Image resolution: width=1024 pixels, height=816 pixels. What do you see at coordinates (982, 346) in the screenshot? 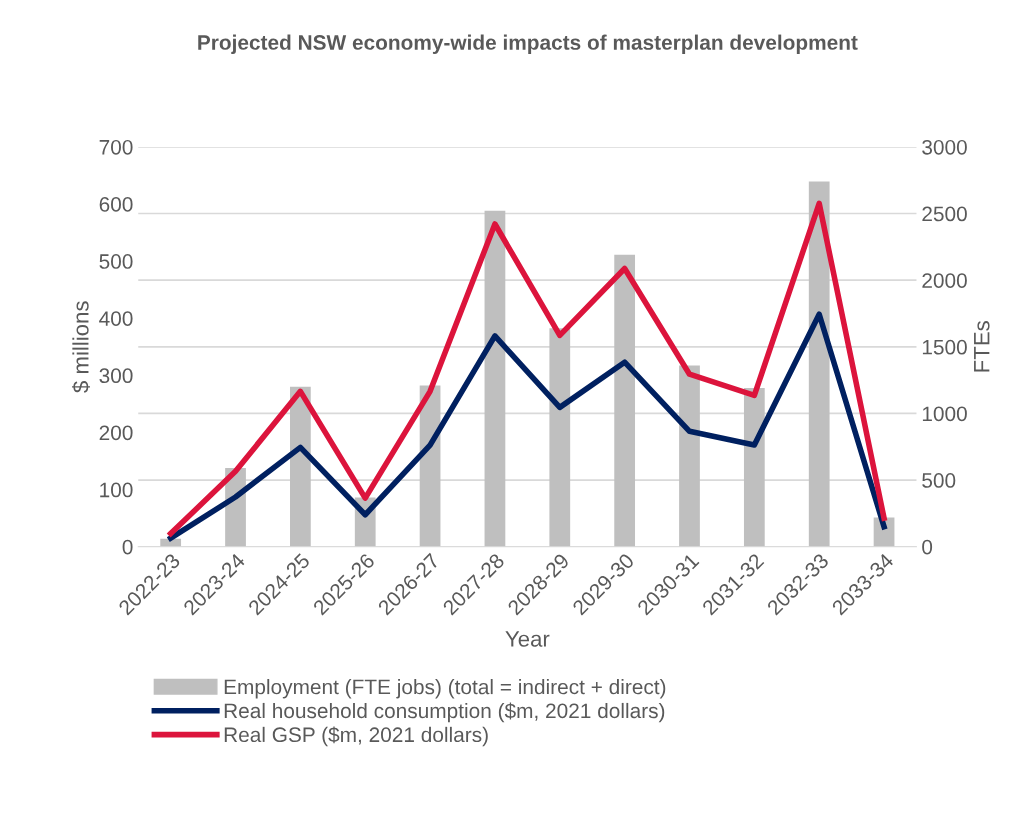
I see `y2-axis-title: FTEs` at bounding box center [982, 346].